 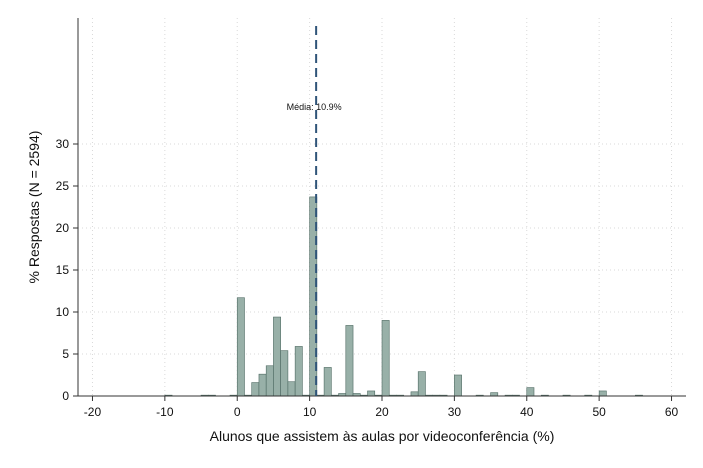 What do you see at coordinates (310, 412) in the screenshot?
I see `x-tick-label: 10` at bounding box center [310, 412].